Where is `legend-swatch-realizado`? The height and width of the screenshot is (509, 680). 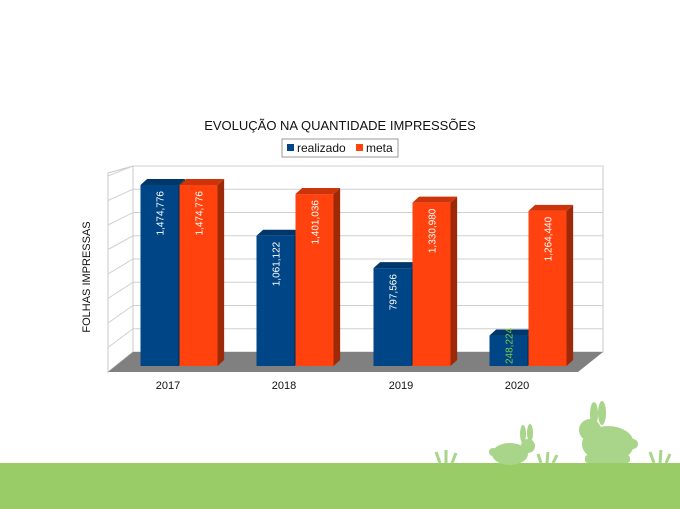
legend-swatch-realizado is located at coordinates (290, 147).